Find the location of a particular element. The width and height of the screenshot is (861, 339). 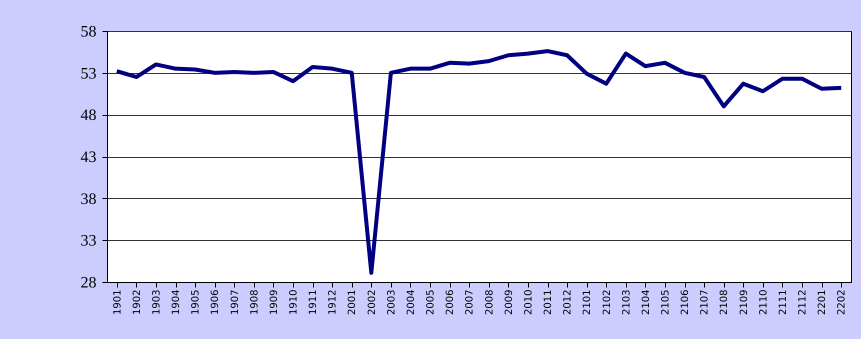

y-tick-label: 43 is located at coordinates (88, 157).